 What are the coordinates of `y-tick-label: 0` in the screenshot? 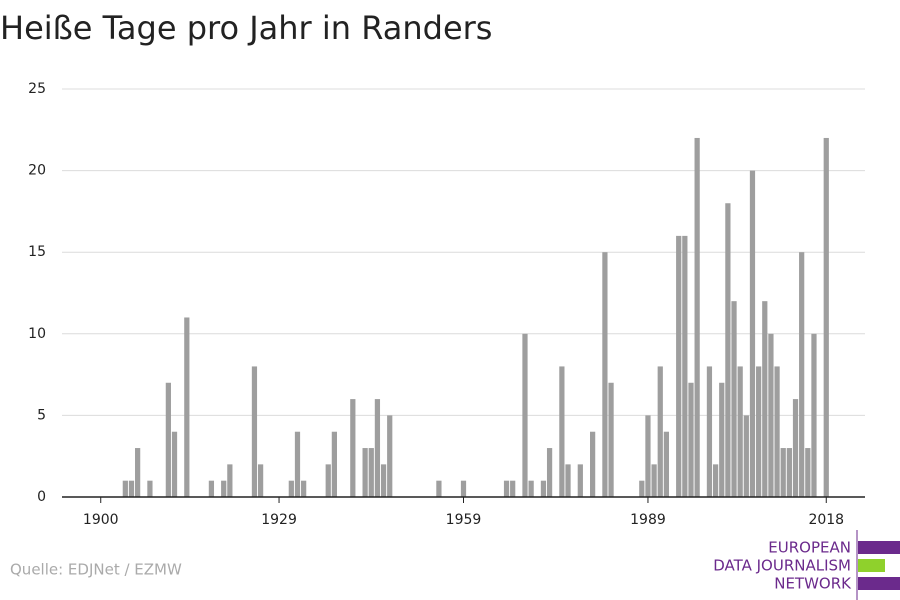 It's located at (41, 497).